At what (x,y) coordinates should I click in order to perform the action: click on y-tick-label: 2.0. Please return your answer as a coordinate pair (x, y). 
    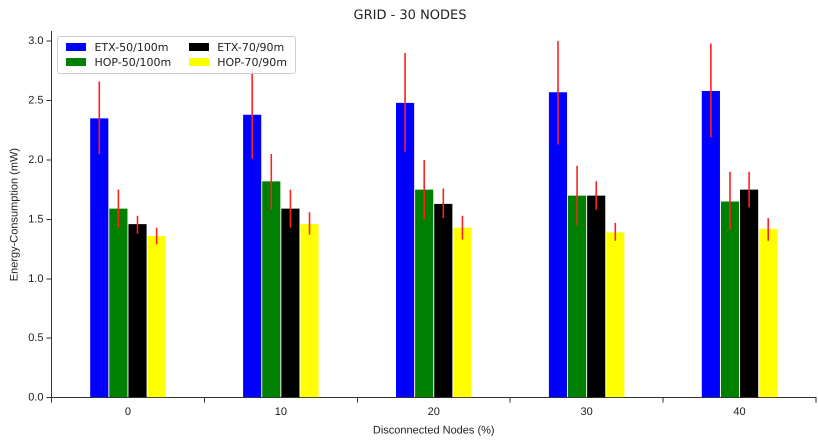
    Looking at the image, I should click on (36, 160).